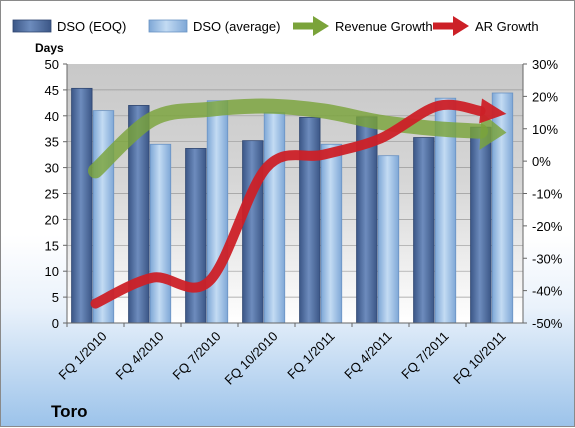  Describe the element at coordinates (55, 323) in the screenshot. I see `y-tick-label: 0` at that location.